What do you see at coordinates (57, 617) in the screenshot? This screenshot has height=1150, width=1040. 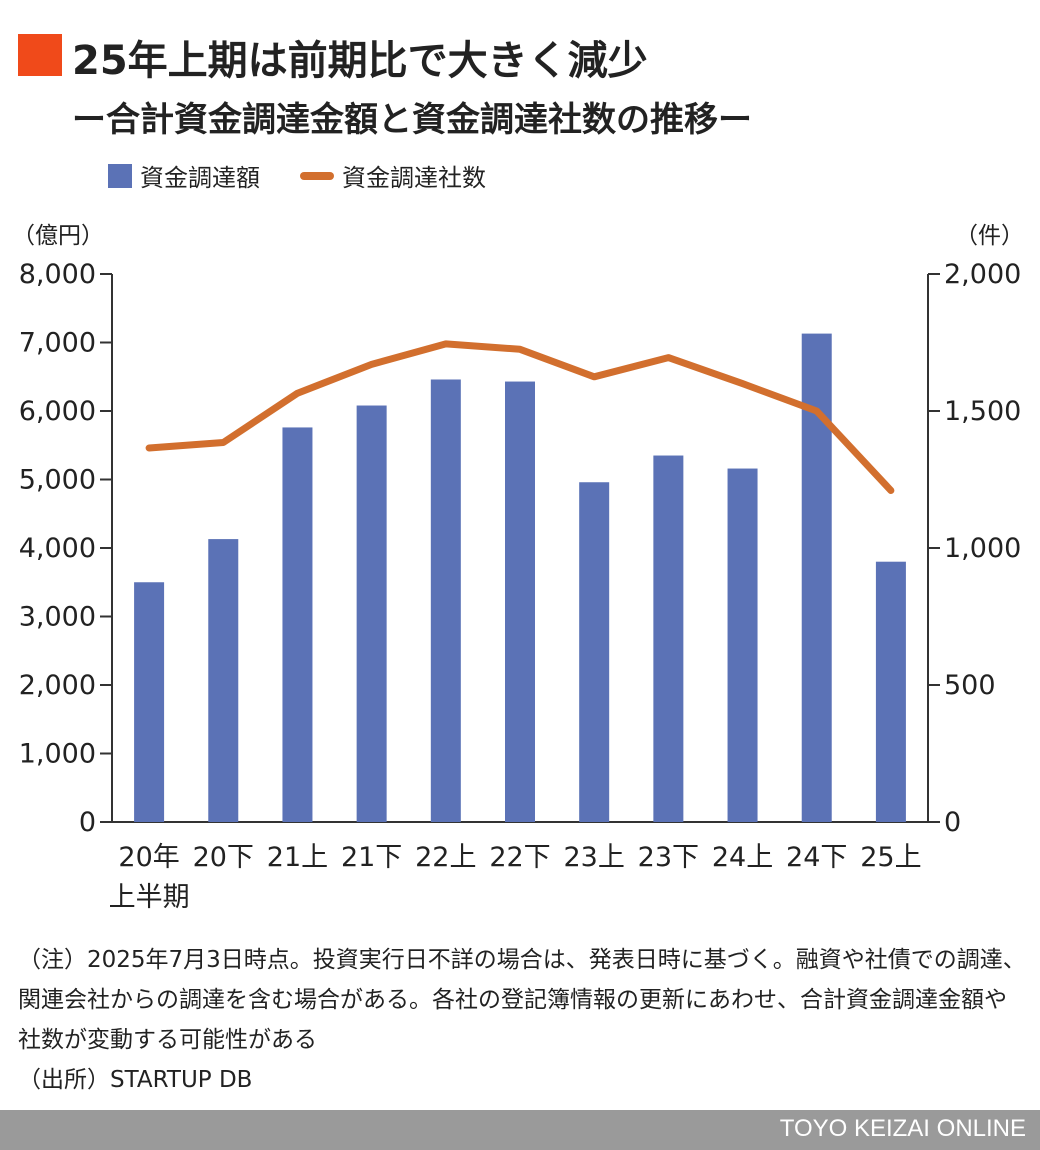 I see `left-tick-label: 3,000` at bounding box center [57, 617].